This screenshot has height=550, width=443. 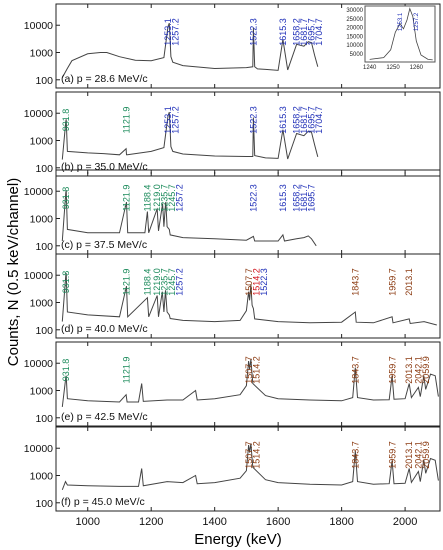 What do you see at coordinates (401, 21) in the screenshot?
I see `inset-peak-label: 1253.1` at bounding box center [401, 21].